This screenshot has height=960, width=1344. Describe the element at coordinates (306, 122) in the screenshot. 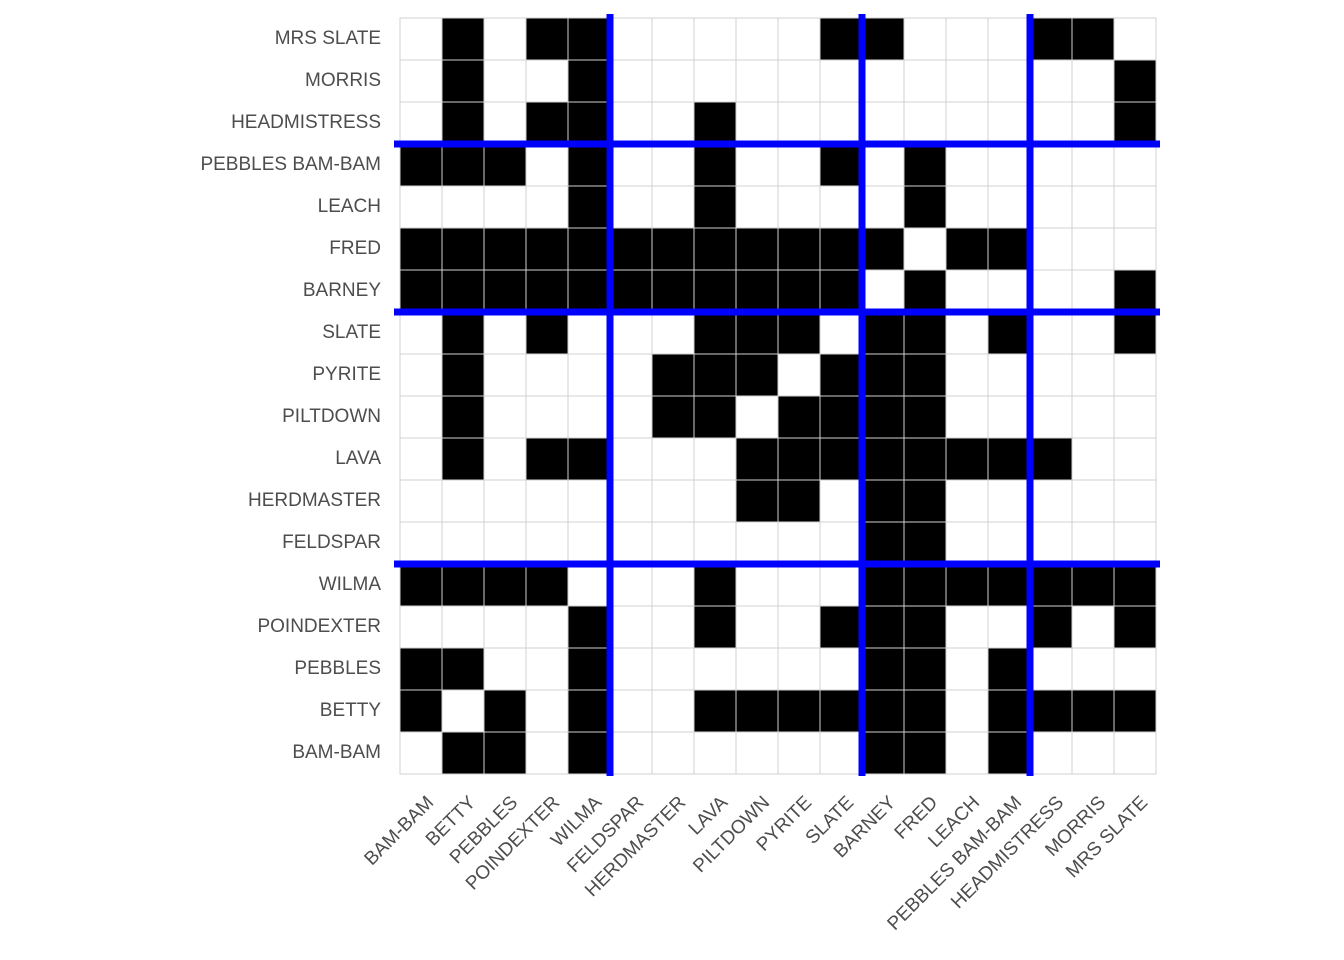

I see `y-tick-label: HEADMISTRESS` at that location.